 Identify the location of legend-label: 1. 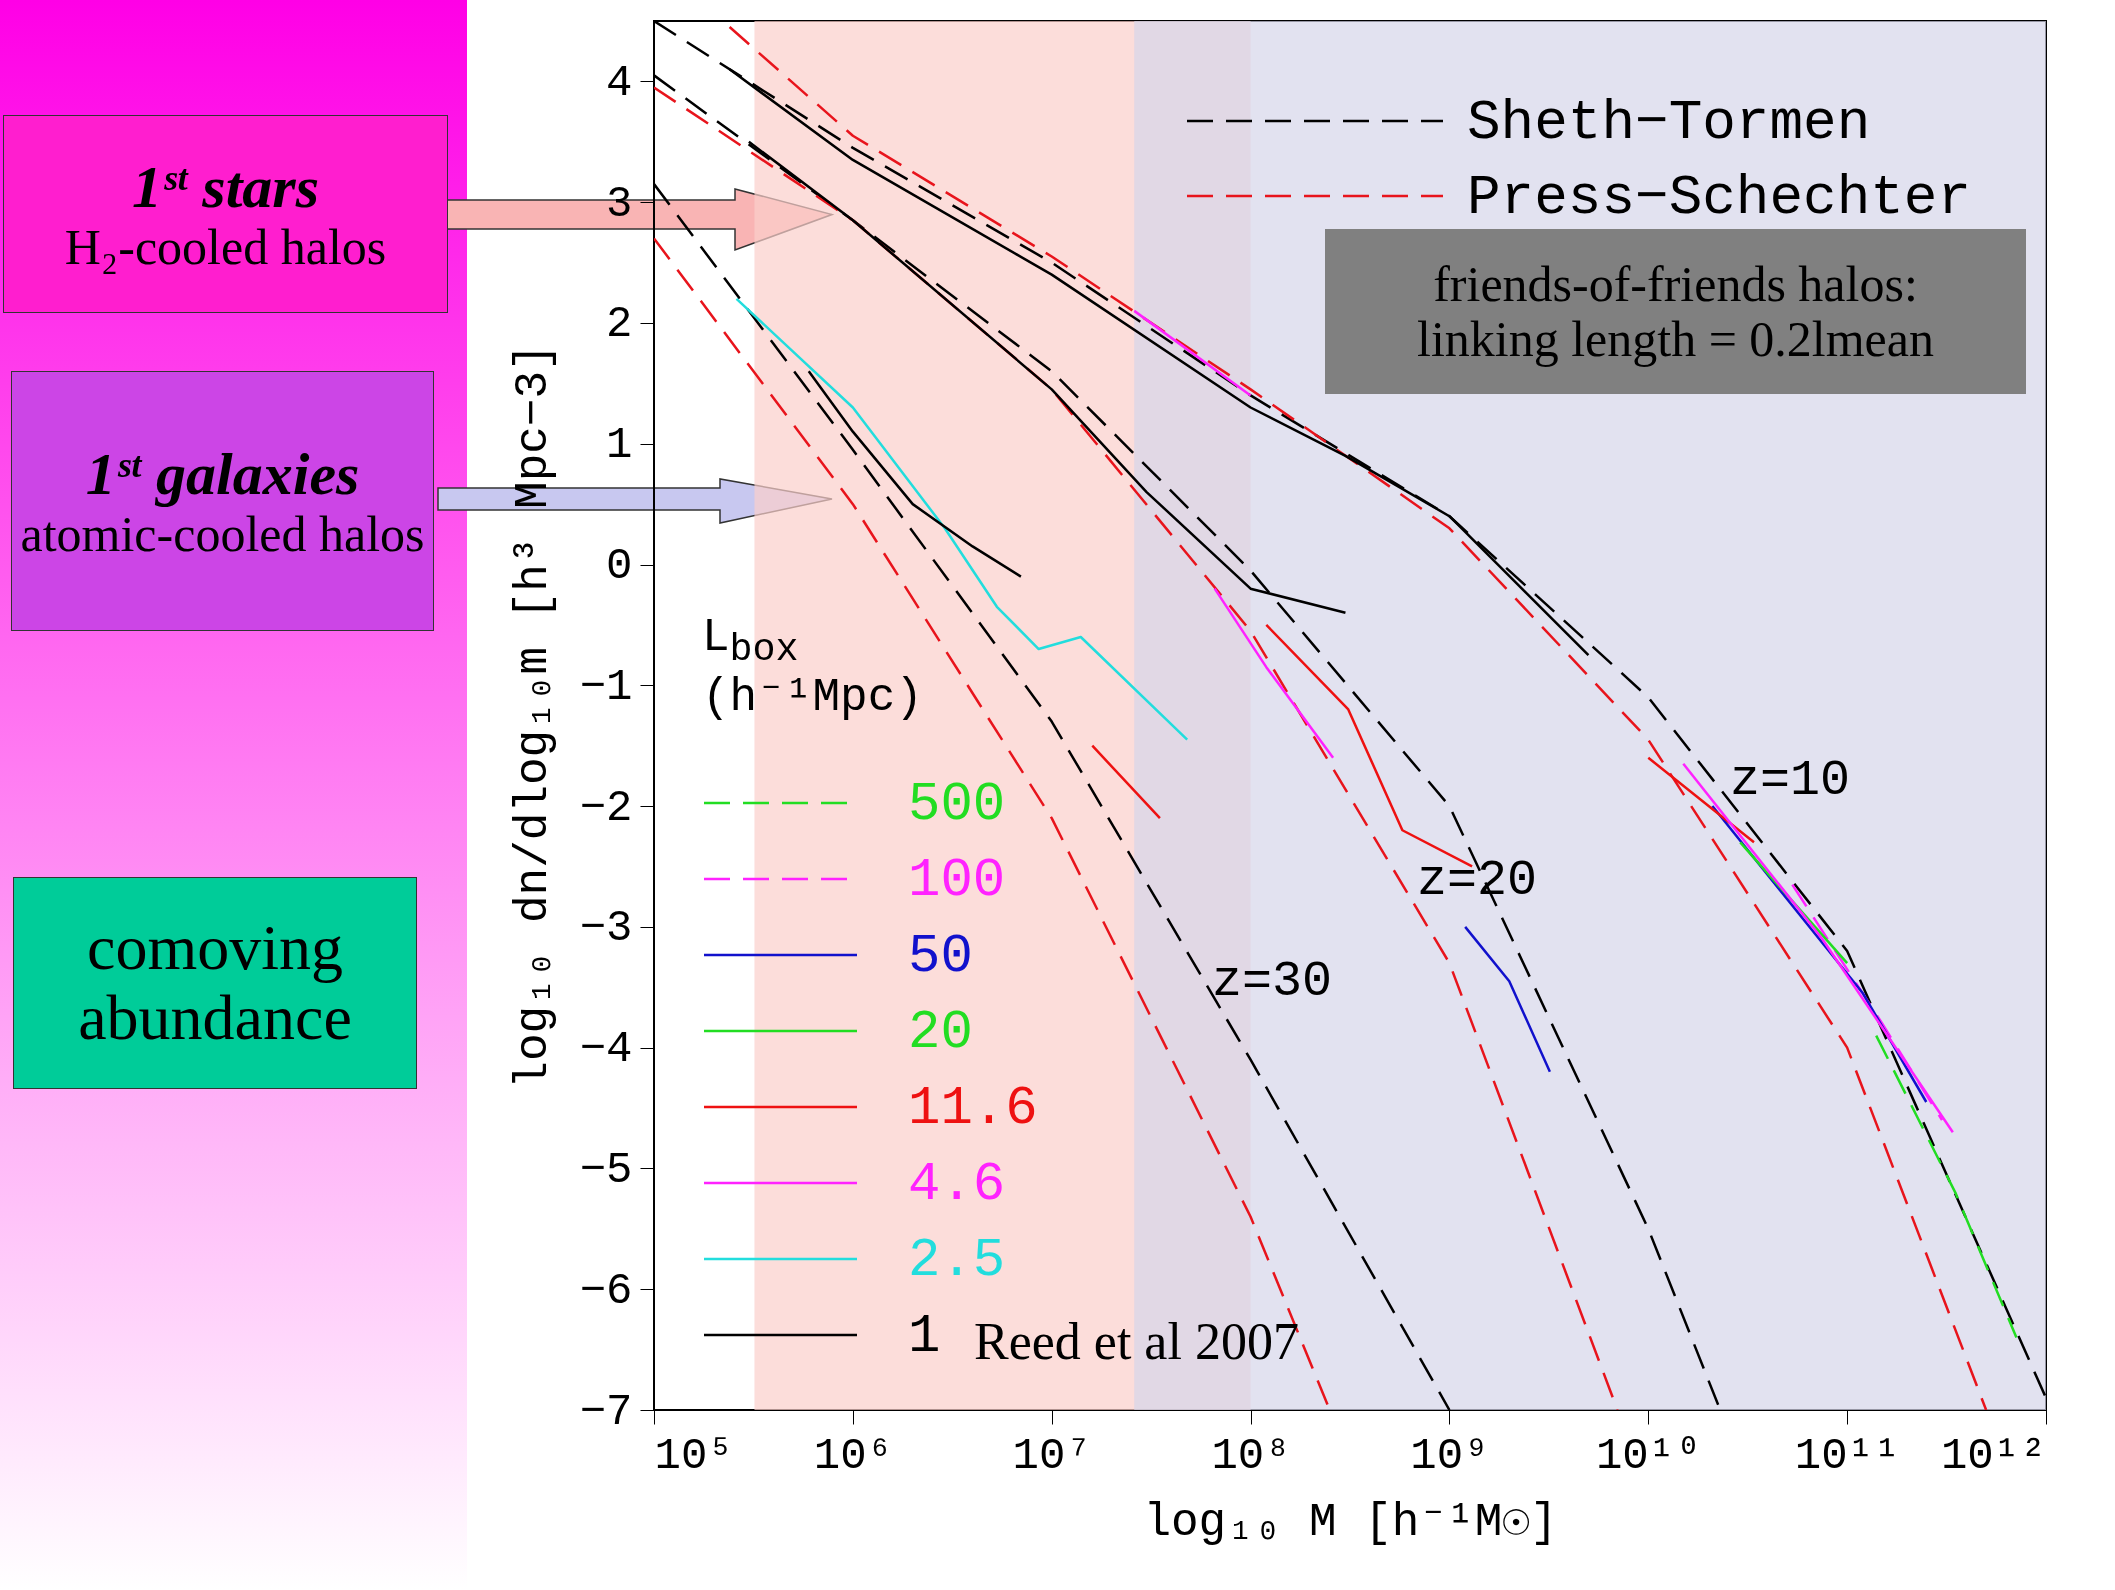
(924, 1336).